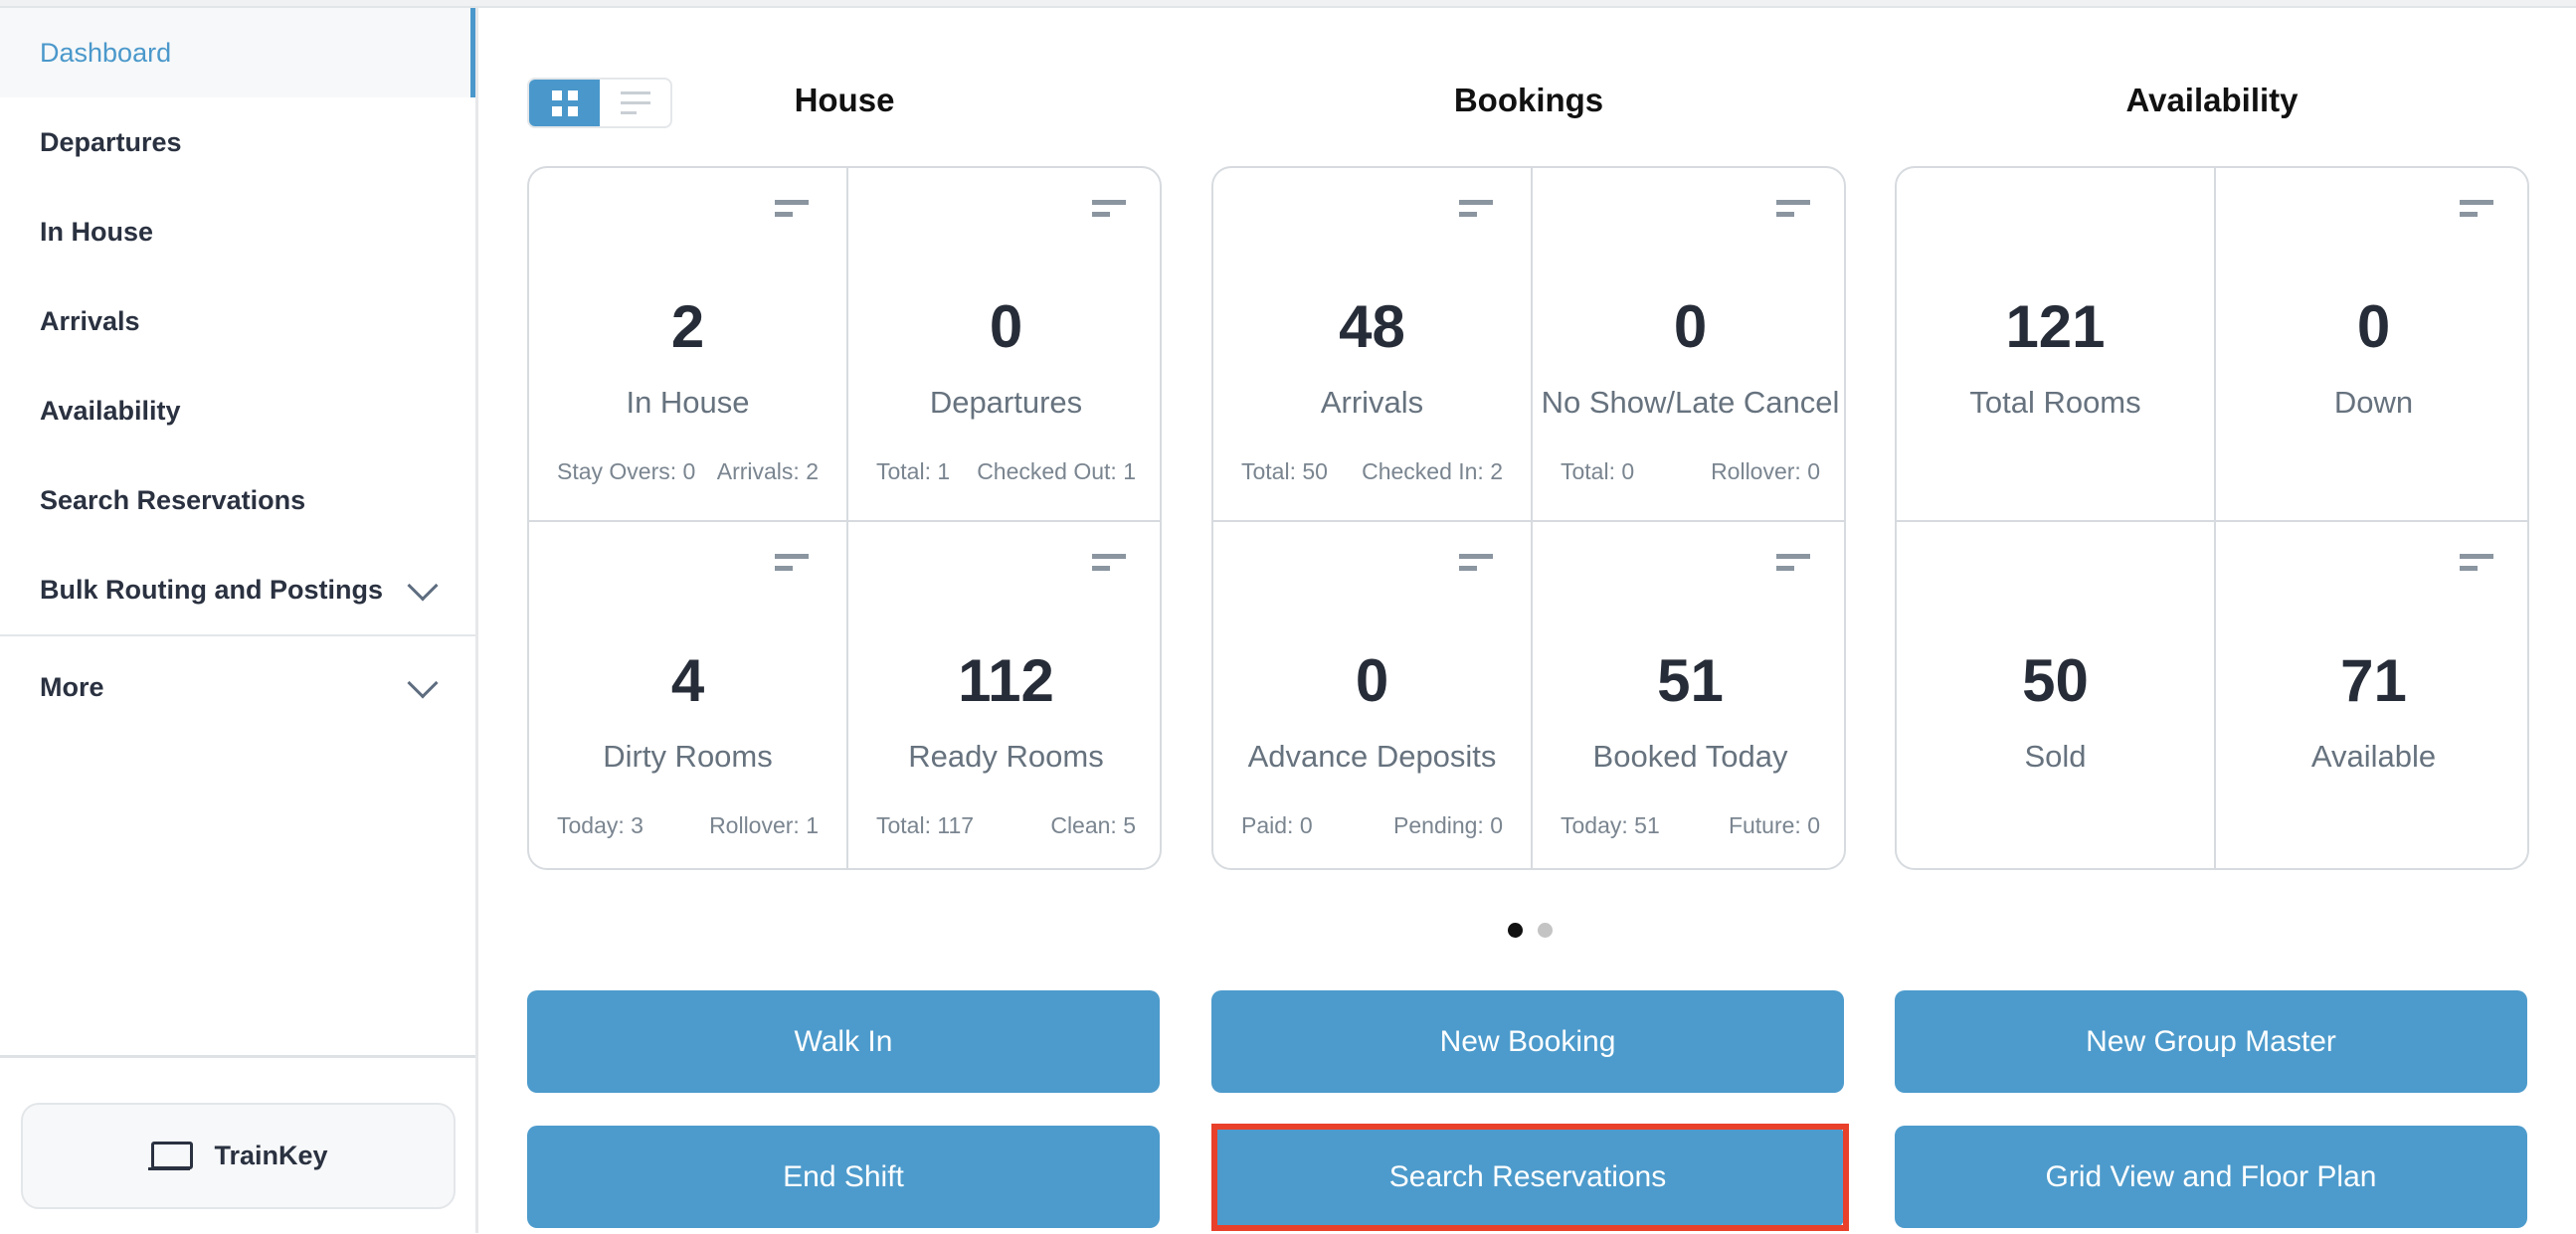 This screenshot has width=2576, height=1234. What do you see at coordinates (237, 687) in the screenshot?
I see `sidebar-item-more: More` at bounding box center [237, 687].